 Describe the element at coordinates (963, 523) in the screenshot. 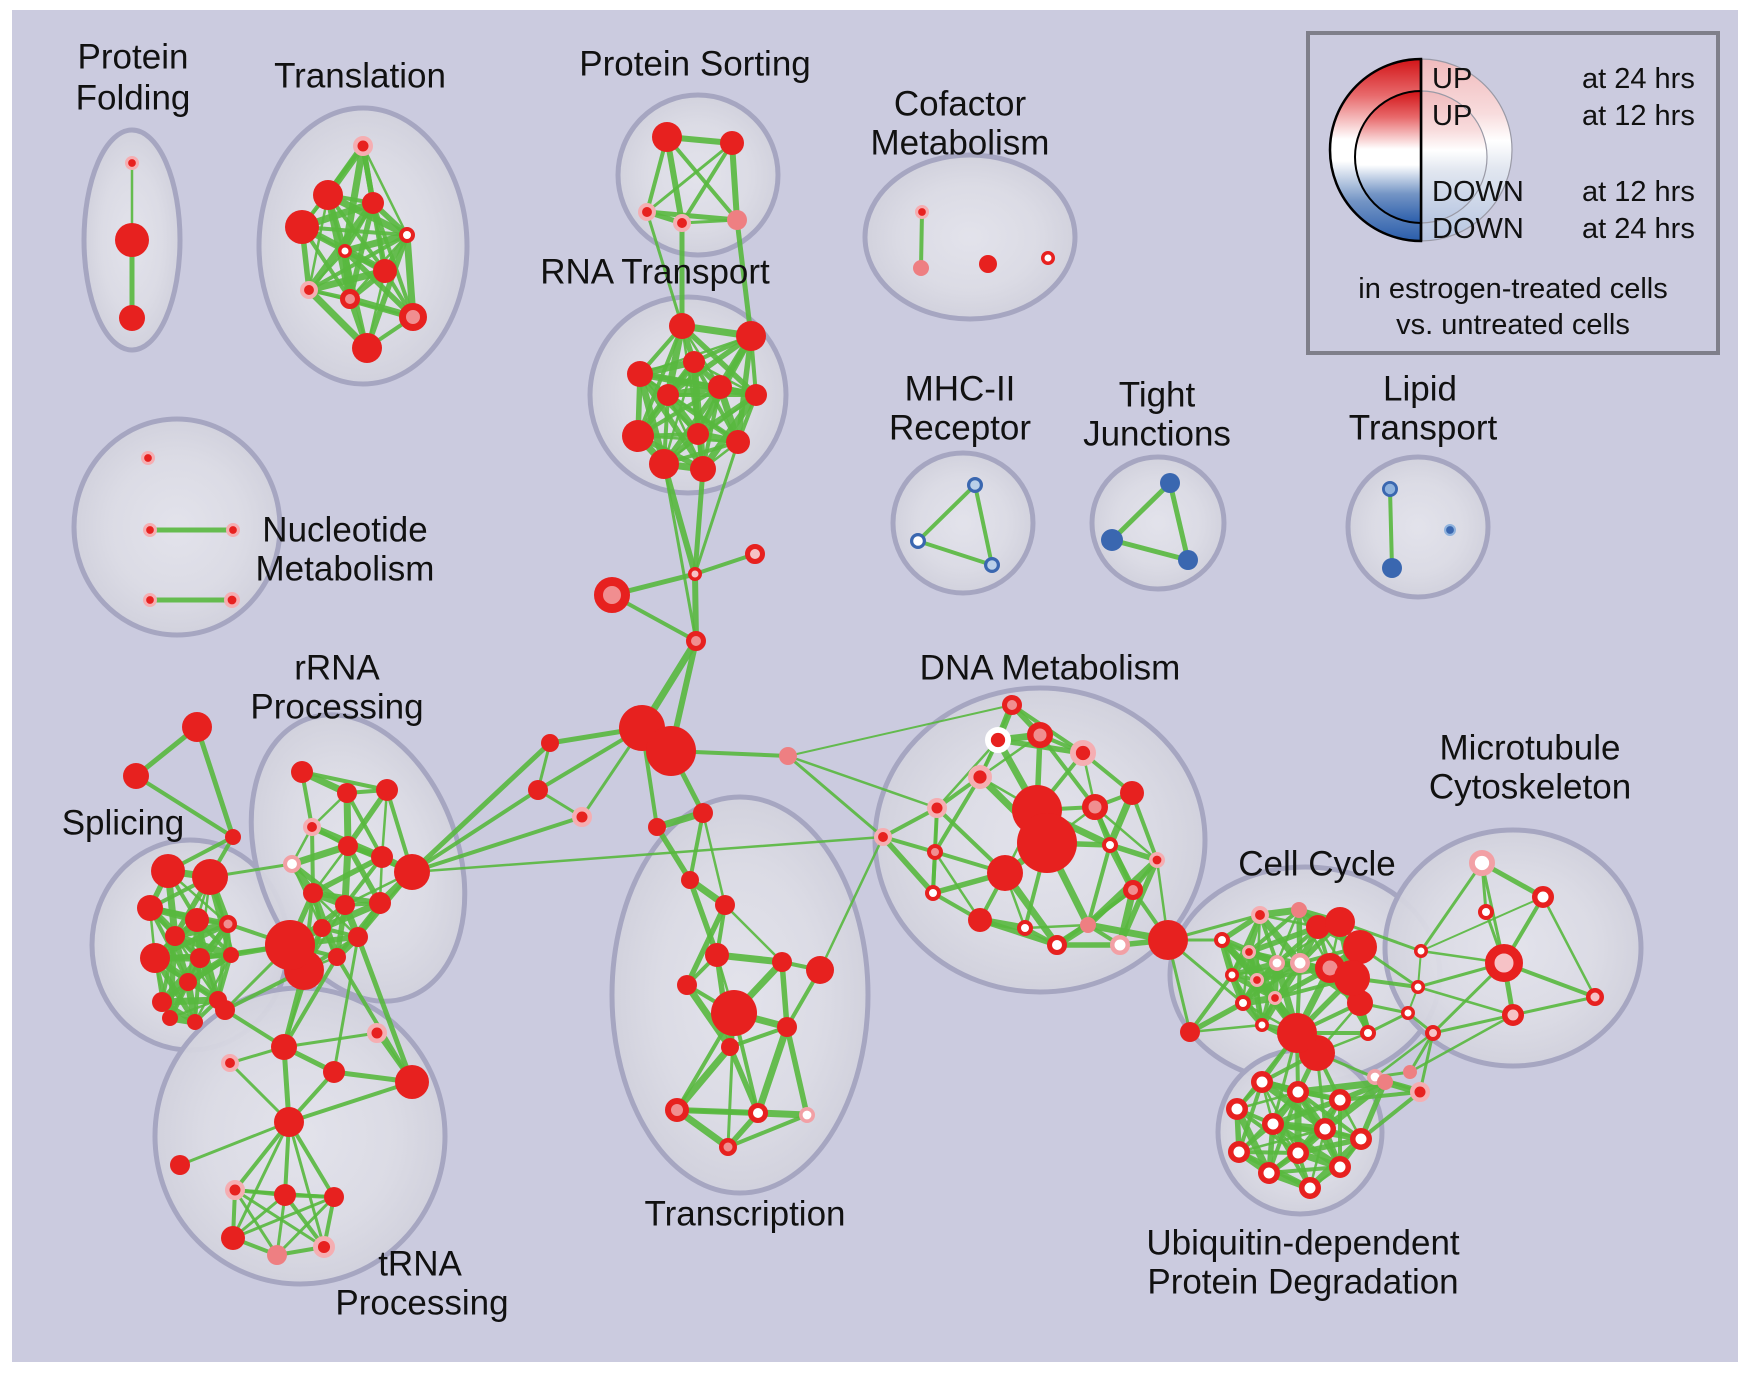

I see `cluster-bubble-mhc-ii-receptor` at that location.